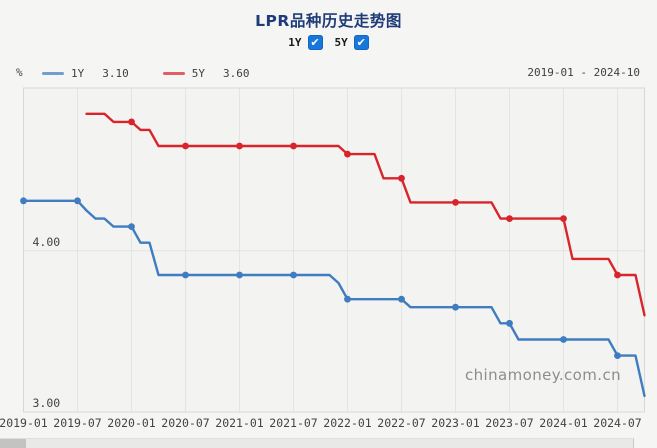  I want to click on x-tick-label: 2024-07, so click(617, 423).